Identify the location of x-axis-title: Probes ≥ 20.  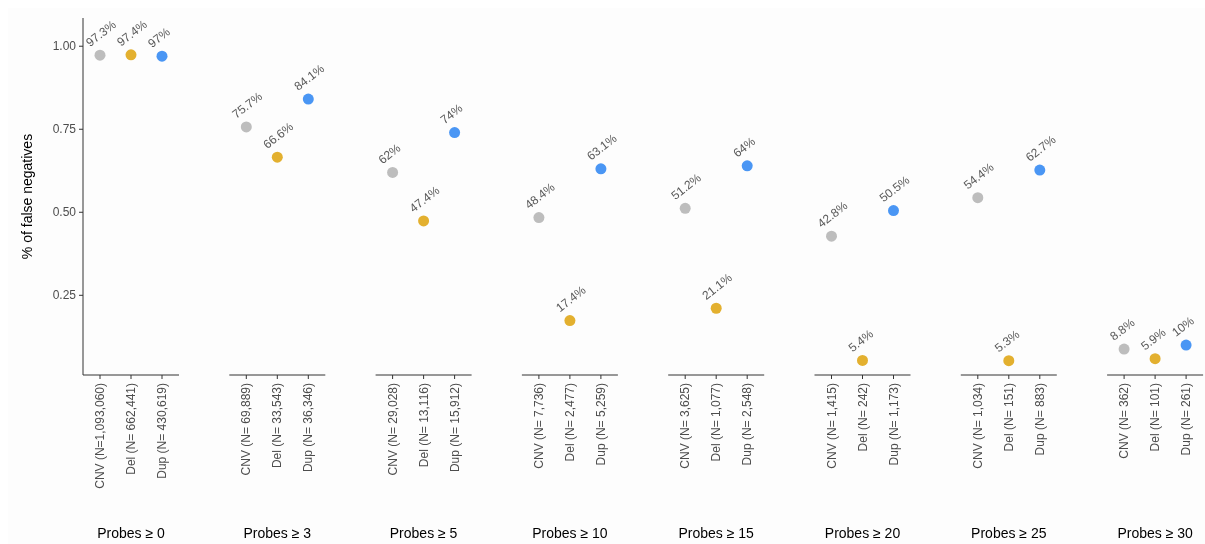
(862, 533).